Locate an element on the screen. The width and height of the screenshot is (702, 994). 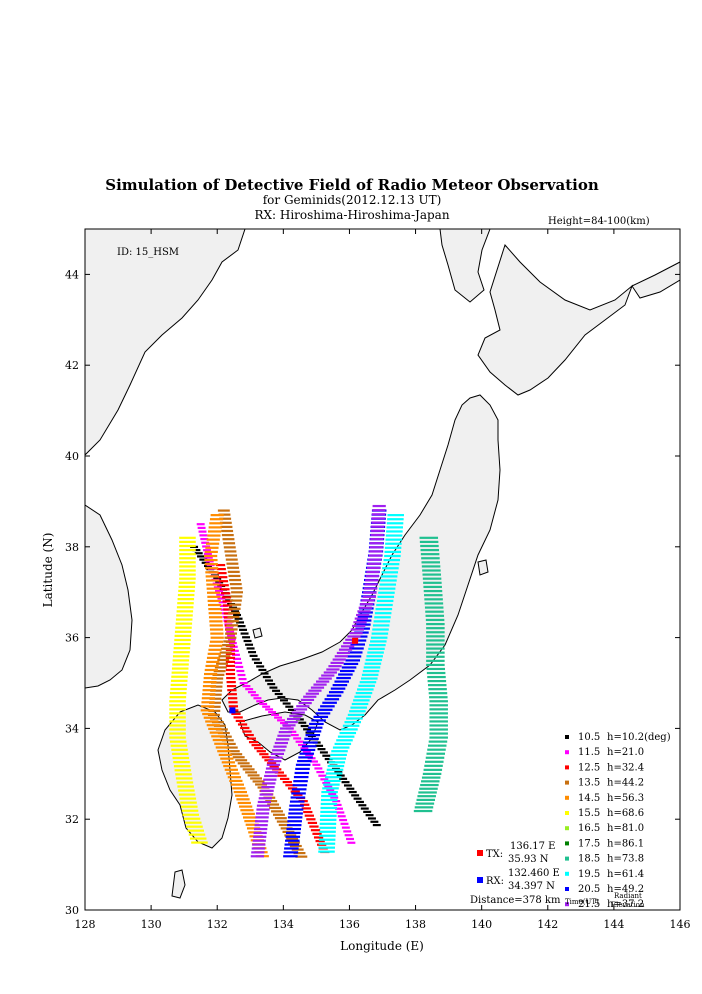
rx-legend-swatch is located at coordinates (480, 880).